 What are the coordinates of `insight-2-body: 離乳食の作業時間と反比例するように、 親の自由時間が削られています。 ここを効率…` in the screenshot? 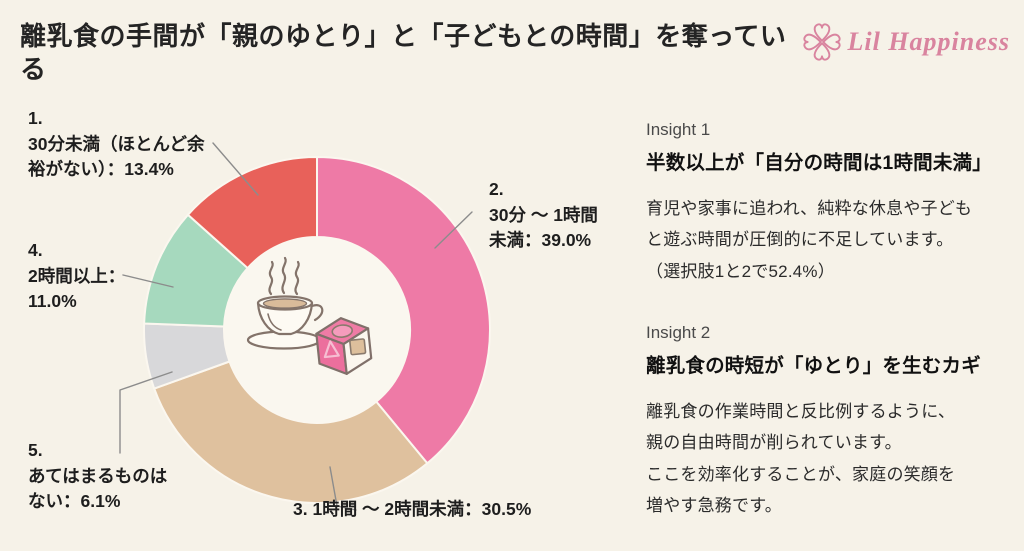 It's located at (801, 459).